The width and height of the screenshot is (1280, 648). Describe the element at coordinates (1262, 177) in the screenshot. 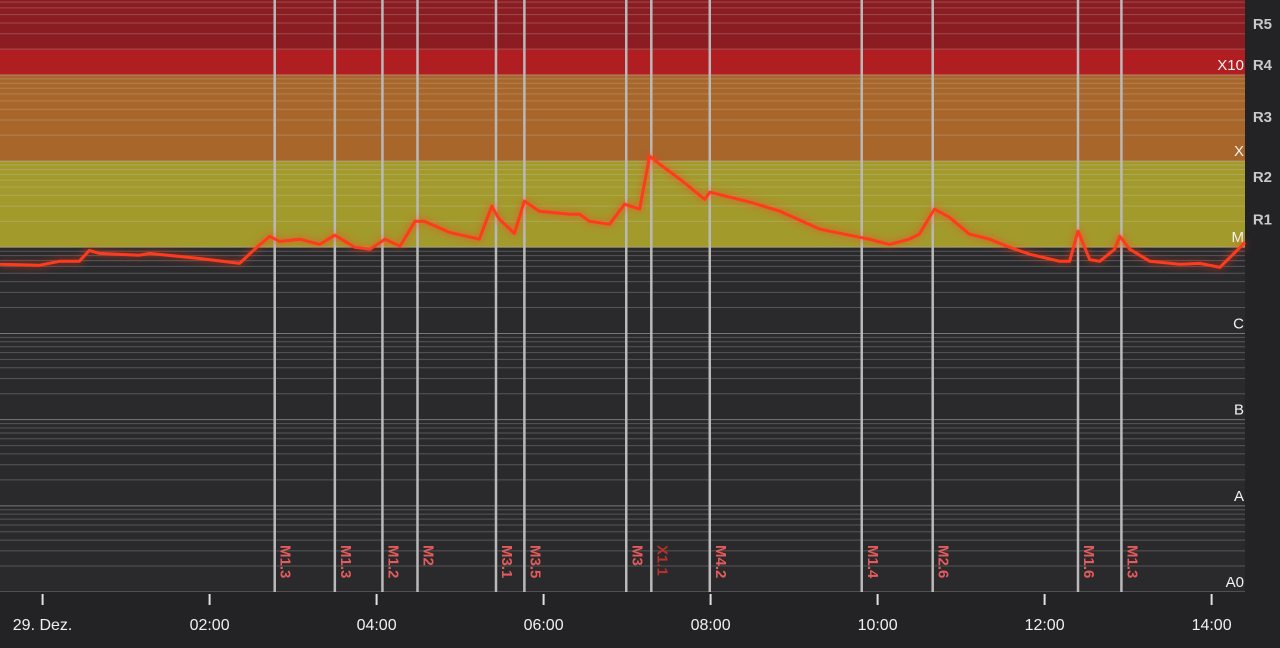

I see `scale-tick-label: R2` at that location.